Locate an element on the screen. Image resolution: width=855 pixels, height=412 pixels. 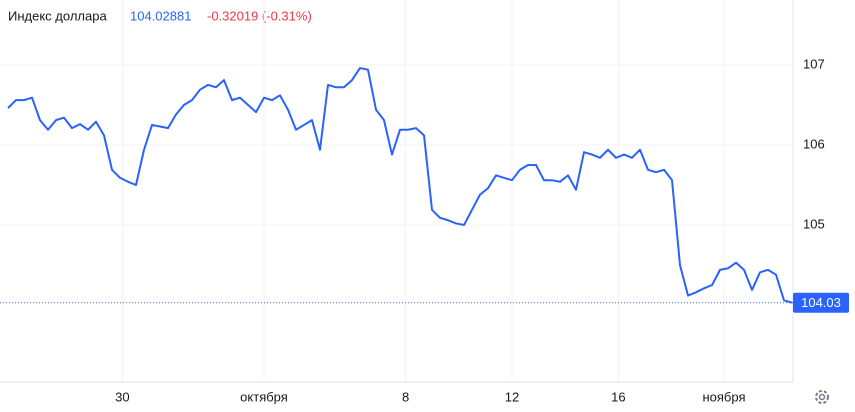
y-tick-label: 107 is located at coordinates (814, 63).